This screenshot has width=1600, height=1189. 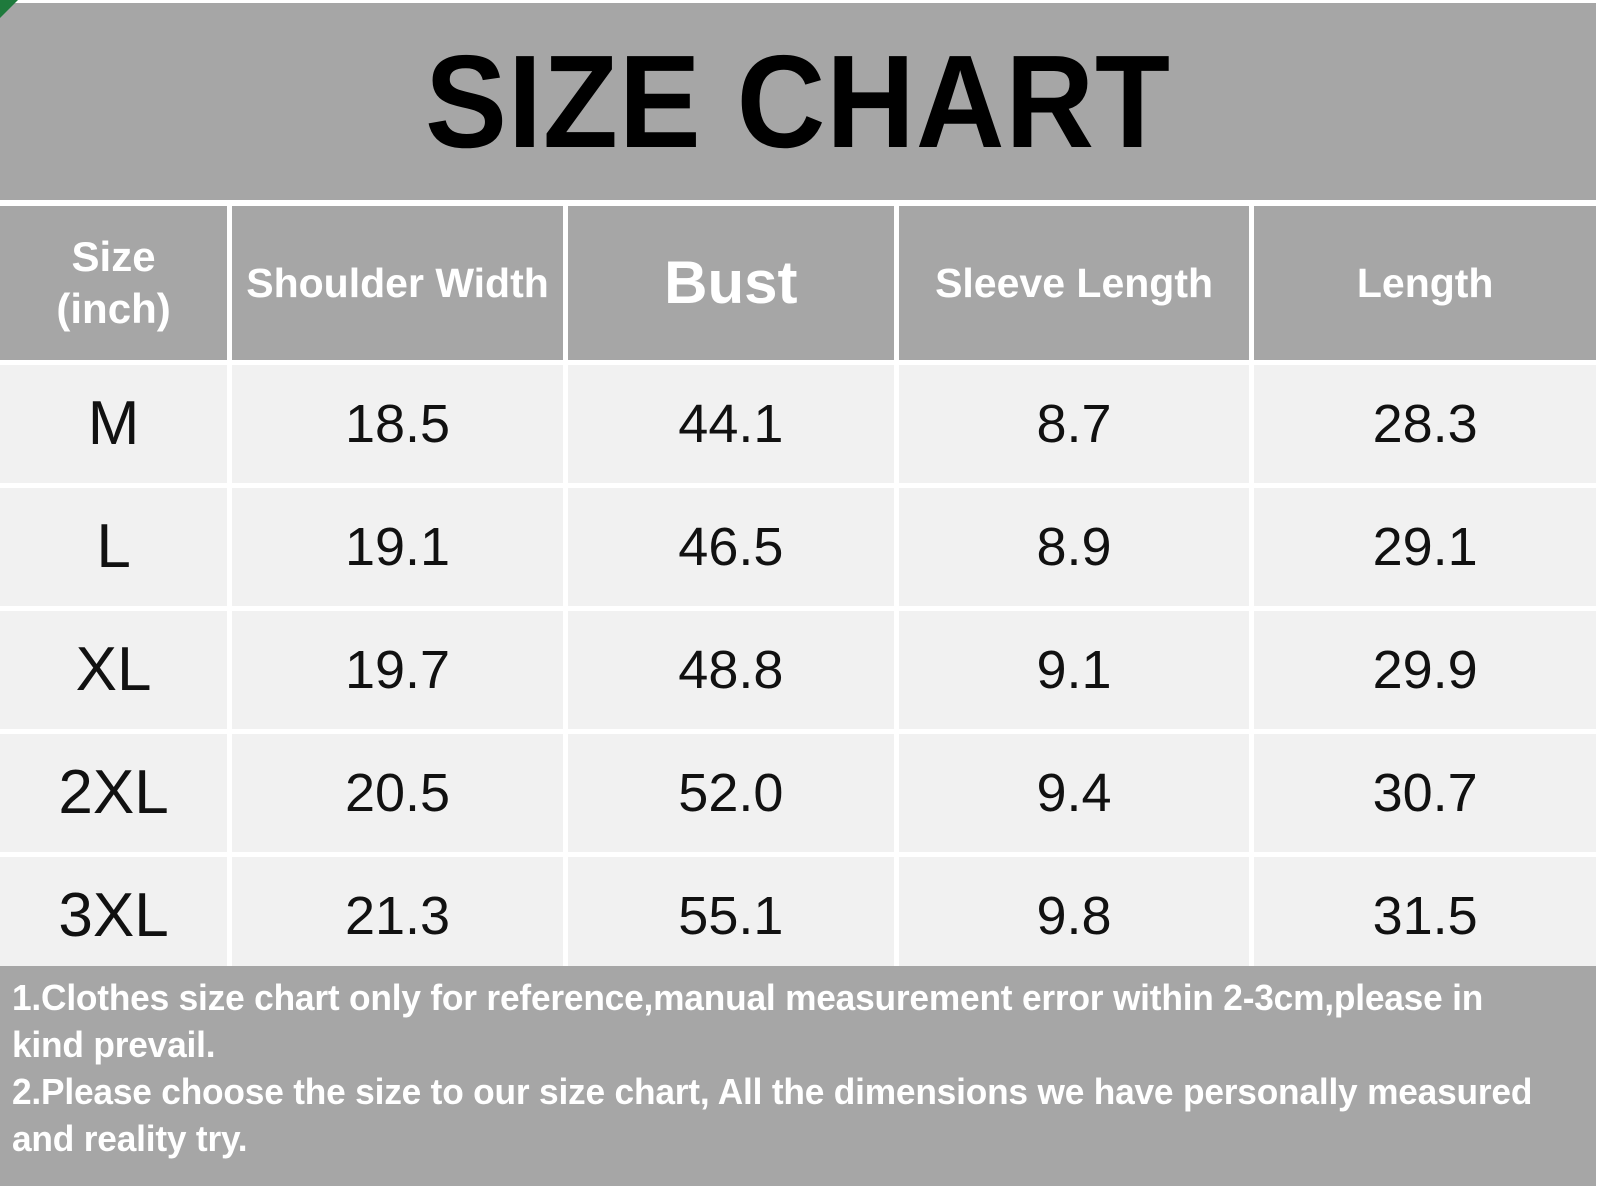 What do you see at coordinates (1074, 424) in the screenshot?
I see `cell-sleeve-length: 8.7` at bounding box center [1074, 424].